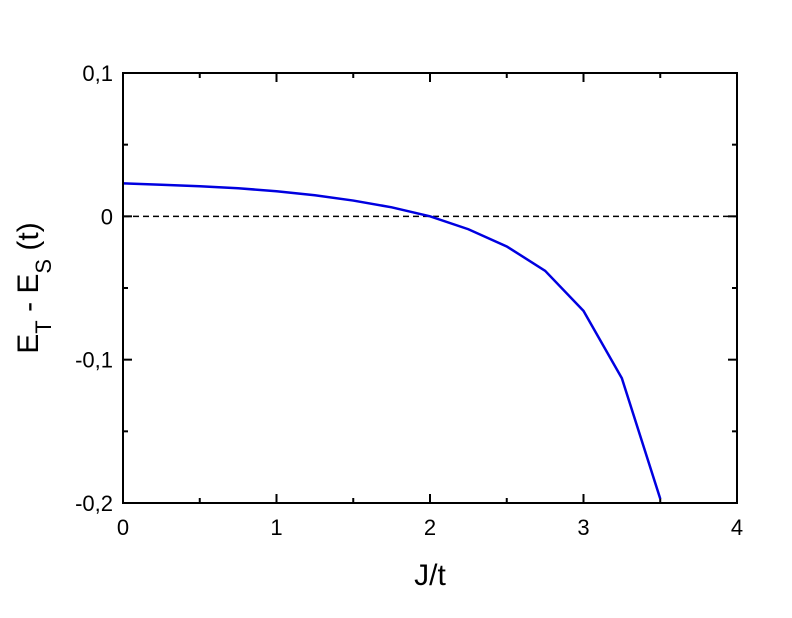 This screenshot has width=792, height=618. Describe the element at coordinates (28, 240) in the screenshot. I see `y-axis-label-part: (t)` at that location.